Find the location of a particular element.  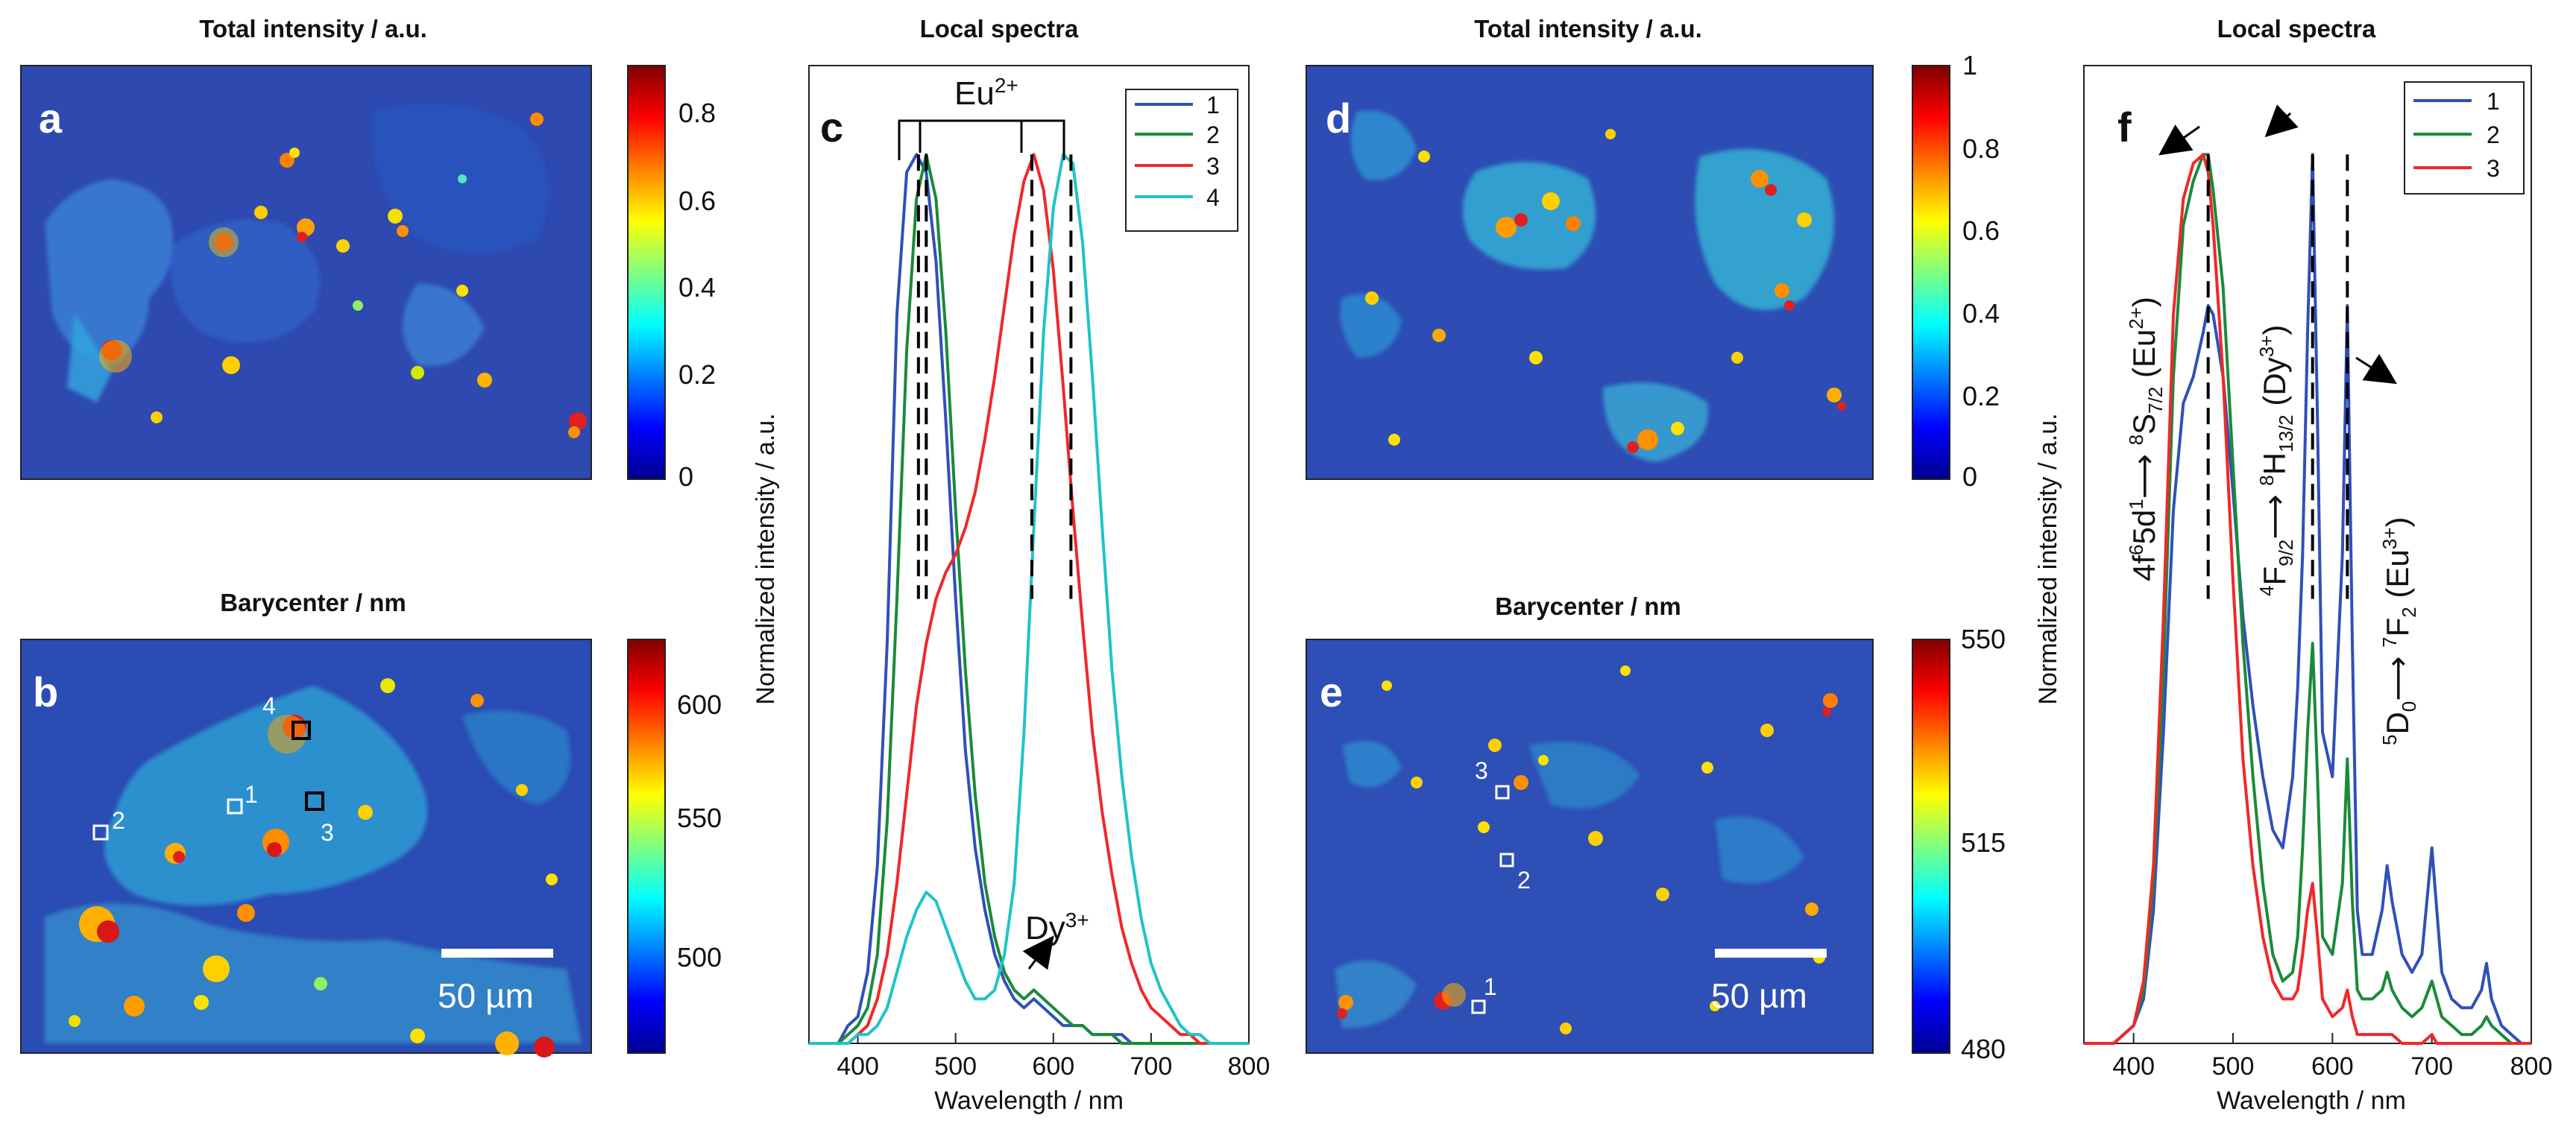

legend-c-entry-2: 2 is located at coordinates (1213, 134).